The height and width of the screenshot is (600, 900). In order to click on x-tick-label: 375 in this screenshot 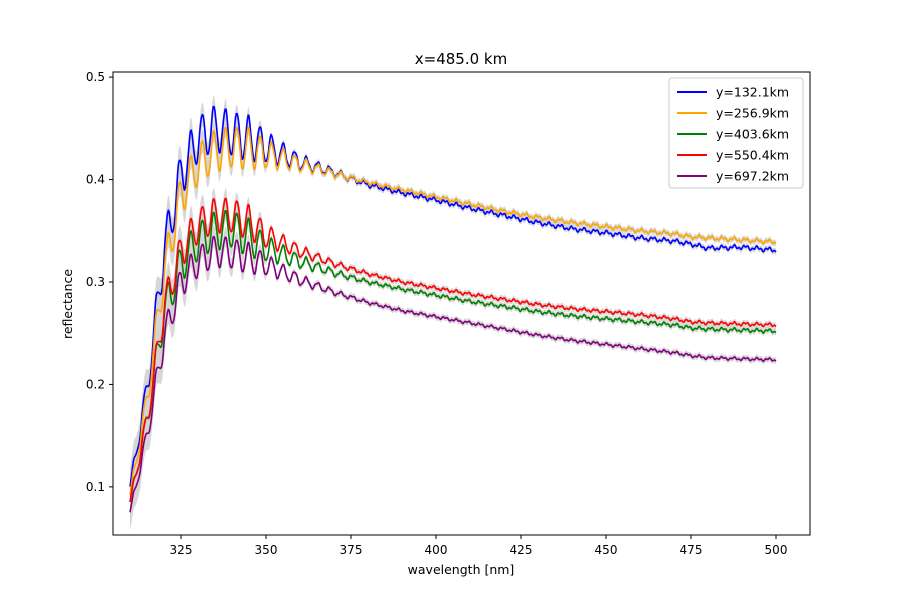, I will do `click(351, 550)`.